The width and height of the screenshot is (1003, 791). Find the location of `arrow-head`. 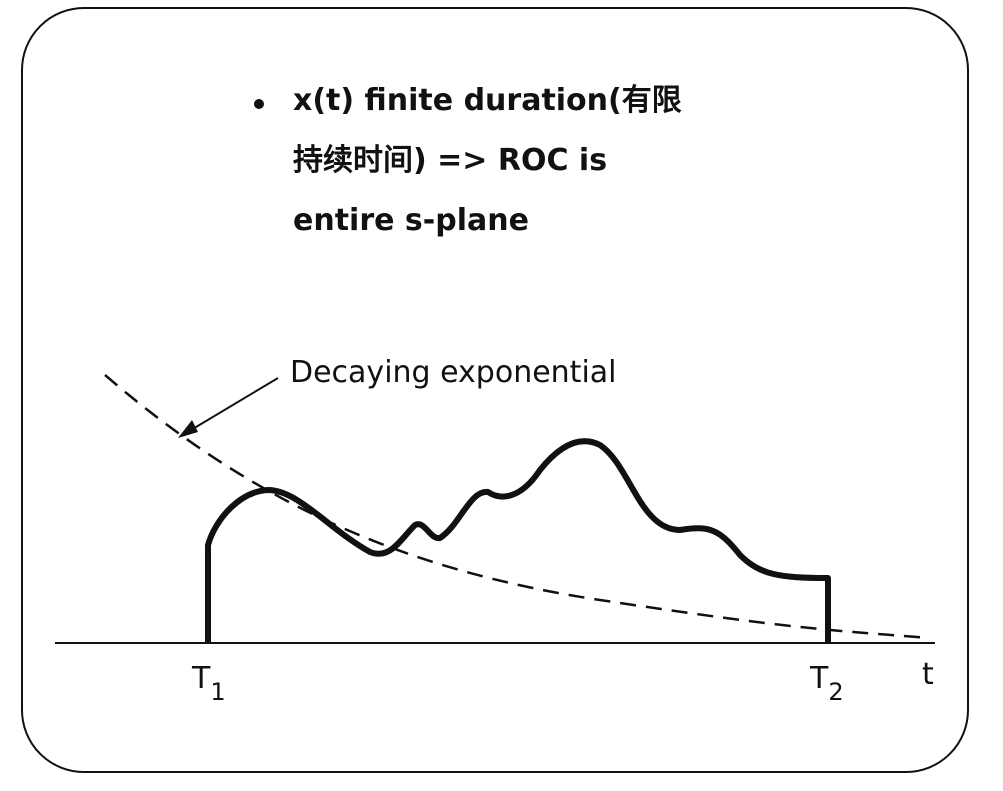

arrow-head is located at coordinates (188, 429).